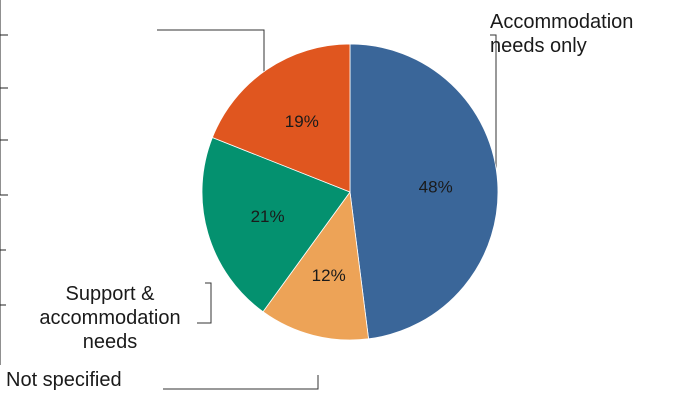 Image resolution: width=695 pixels, height=396 pixels. Describe the element at coordinates (213, 51) in the screenshot. I see `leader-line-unlabeled` at that location.